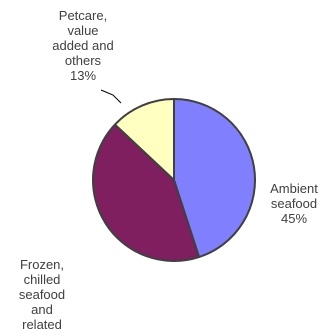 The width and height of the screenshot is (336, 334). Describe the element at coordinates (82, 30) in the screenshot. I see `slice-label-3-line-2: value` at that location.